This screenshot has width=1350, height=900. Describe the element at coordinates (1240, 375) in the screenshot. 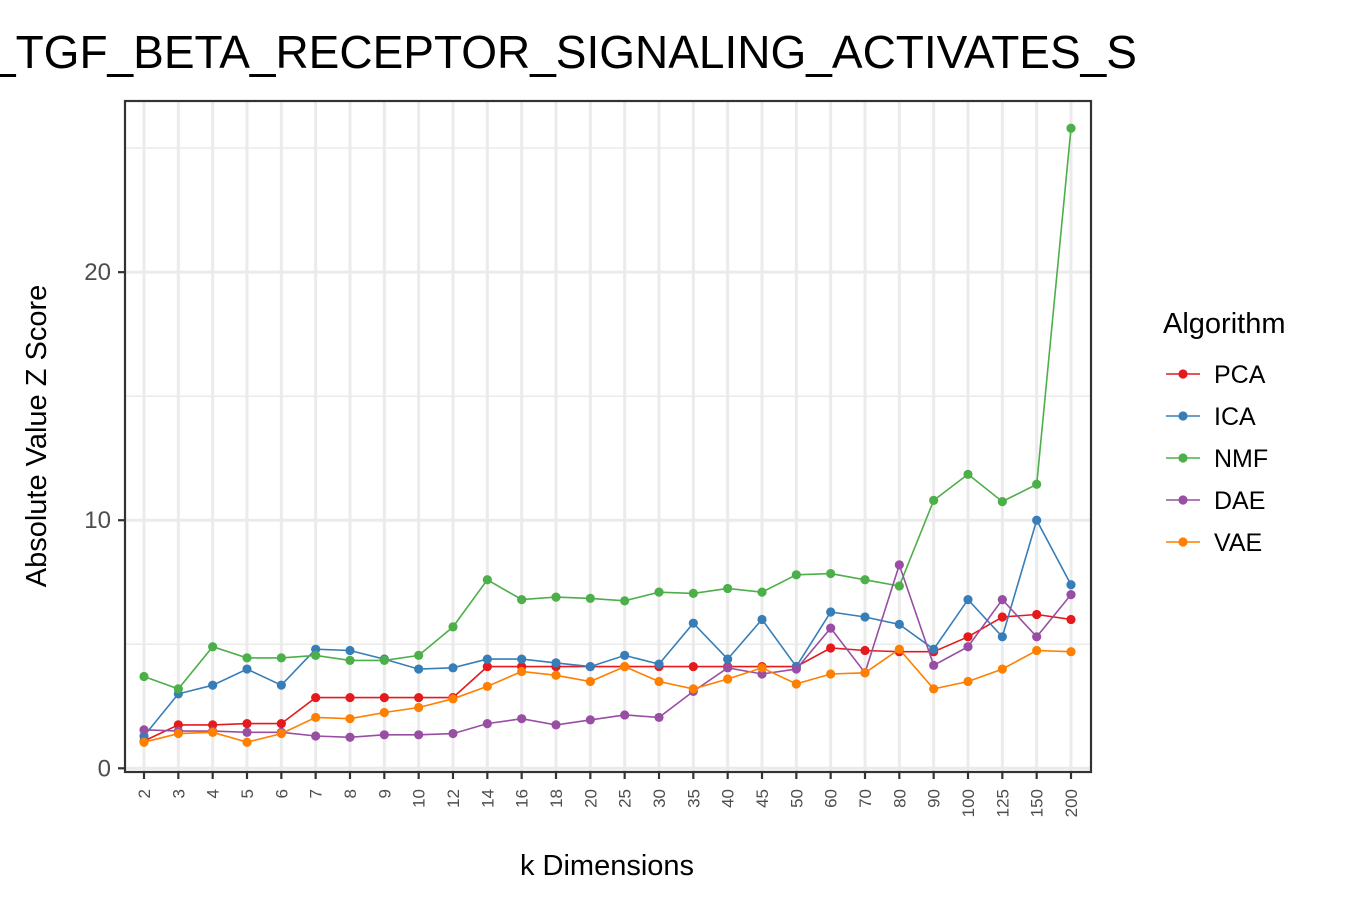

I see `legend-label: PCA` at that location.